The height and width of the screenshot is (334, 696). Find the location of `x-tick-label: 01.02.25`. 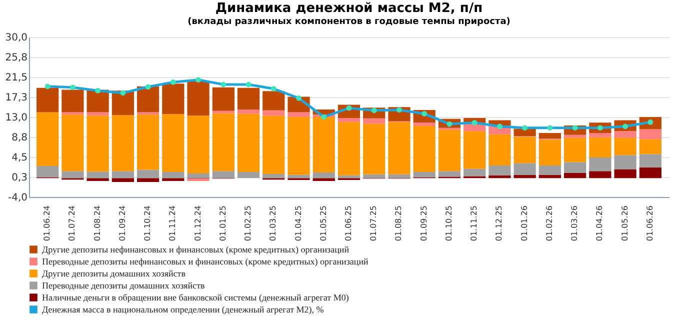

x-tick-label: 01.02.25 is located at coordinates (248, 224).